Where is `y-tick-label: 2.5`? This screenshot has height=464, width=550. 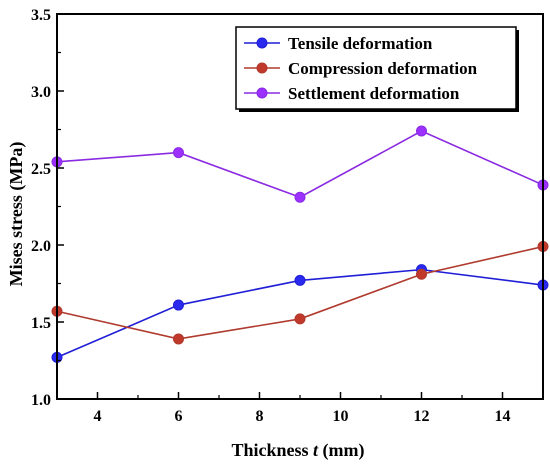 y-tick-label: 2.5 is located at coordinates (41, 169).